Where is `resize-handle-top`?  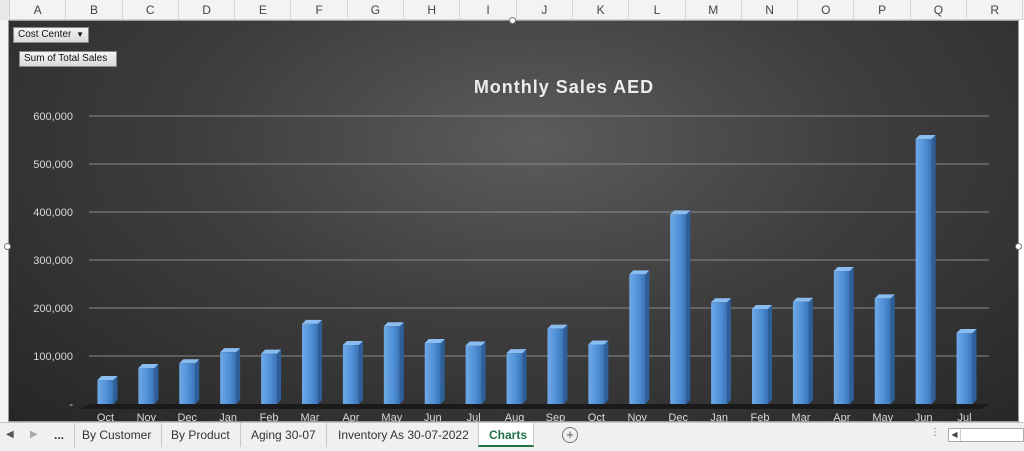 resize-handle-top is located at coordinates (512, 20).